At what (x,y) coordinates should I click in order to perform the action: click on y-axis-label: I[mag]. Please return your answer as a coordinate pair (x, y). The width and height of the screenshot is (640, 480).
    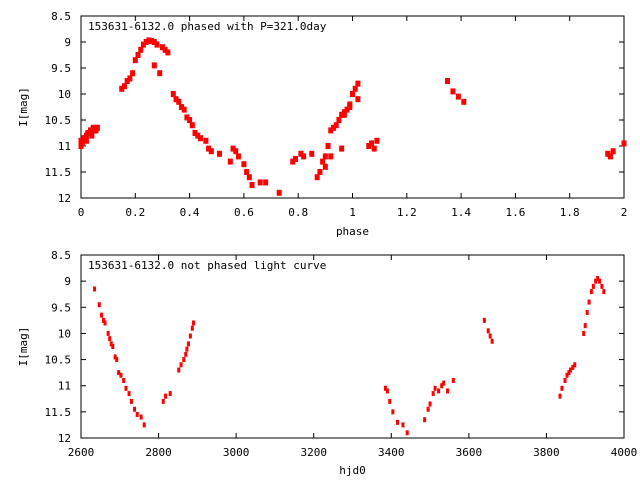
    Looking at the image, I should click on (23, 347).